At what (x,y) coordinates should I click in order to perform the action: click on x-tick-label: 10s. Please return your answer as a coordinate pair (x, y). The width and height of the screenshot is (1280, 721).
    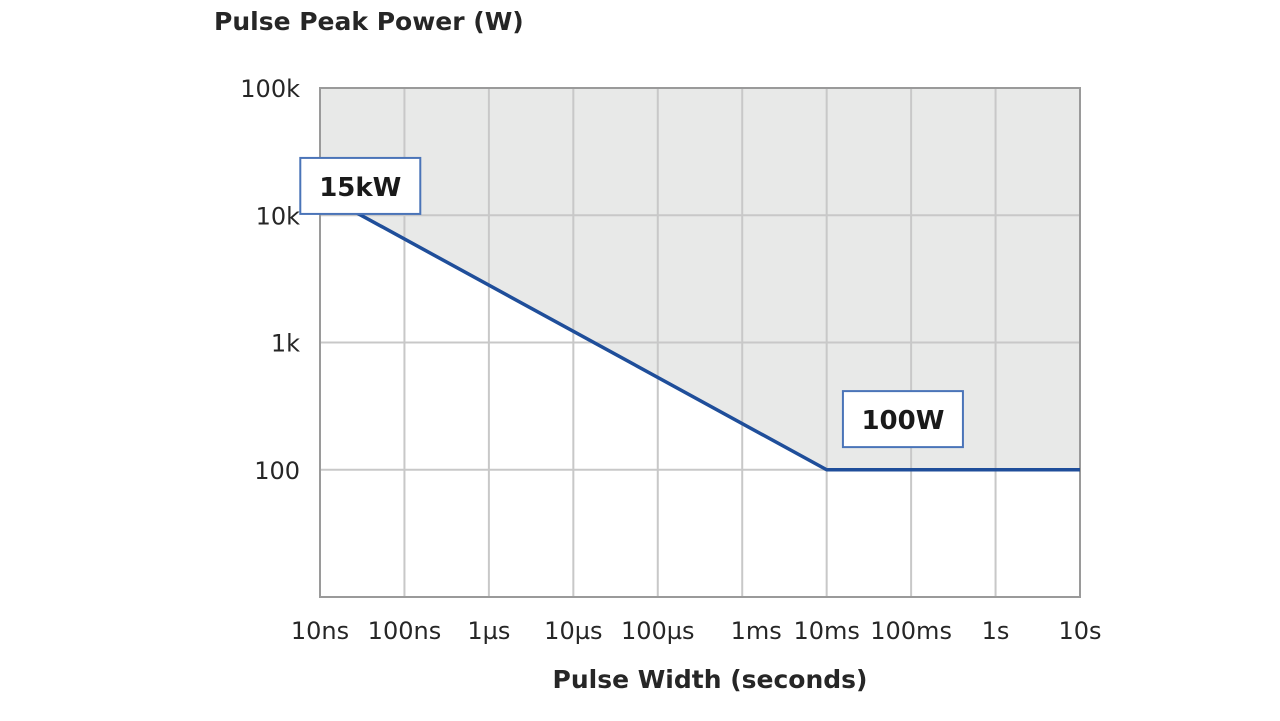
    Looking at the image, I should click on (1079, 631).